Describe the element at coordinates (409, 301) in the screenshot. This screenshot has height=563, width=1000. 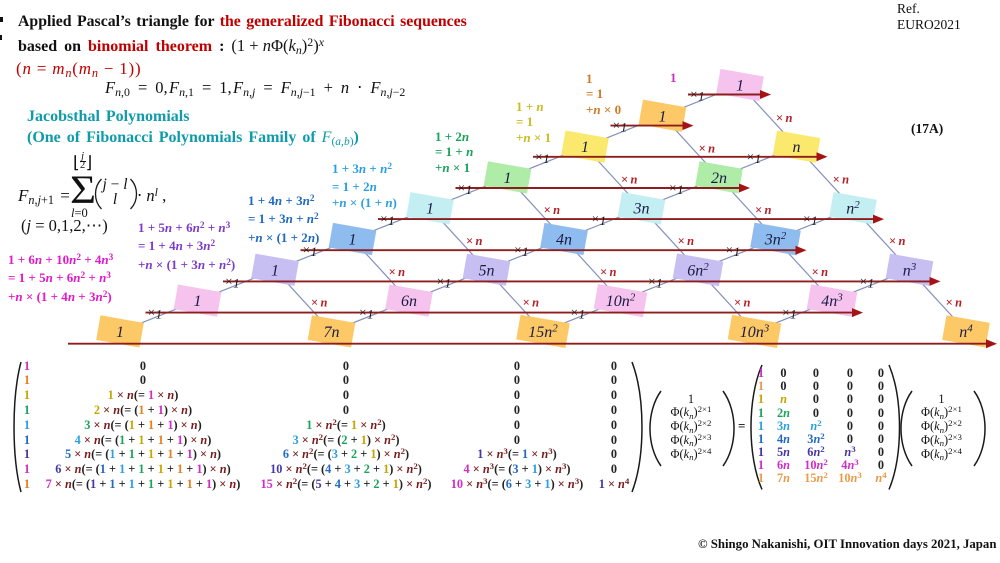
I see `svg-text: 6n` at that location.